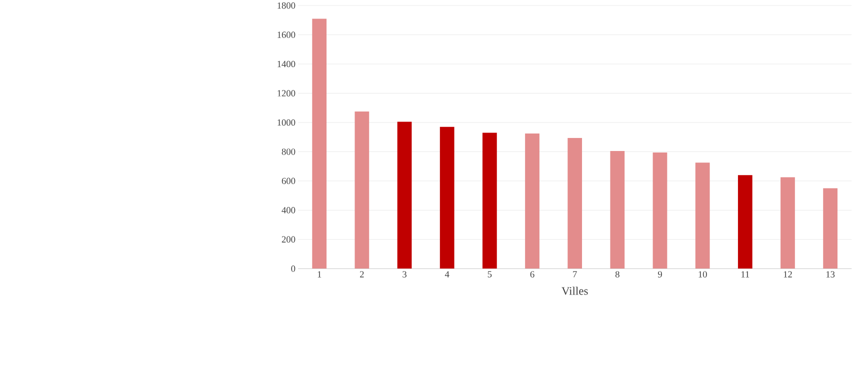 The image size is (854, 378). Describe the element at coordinates (830, 274) in the screenshot. I see `x-tick-label: 13` at that location.